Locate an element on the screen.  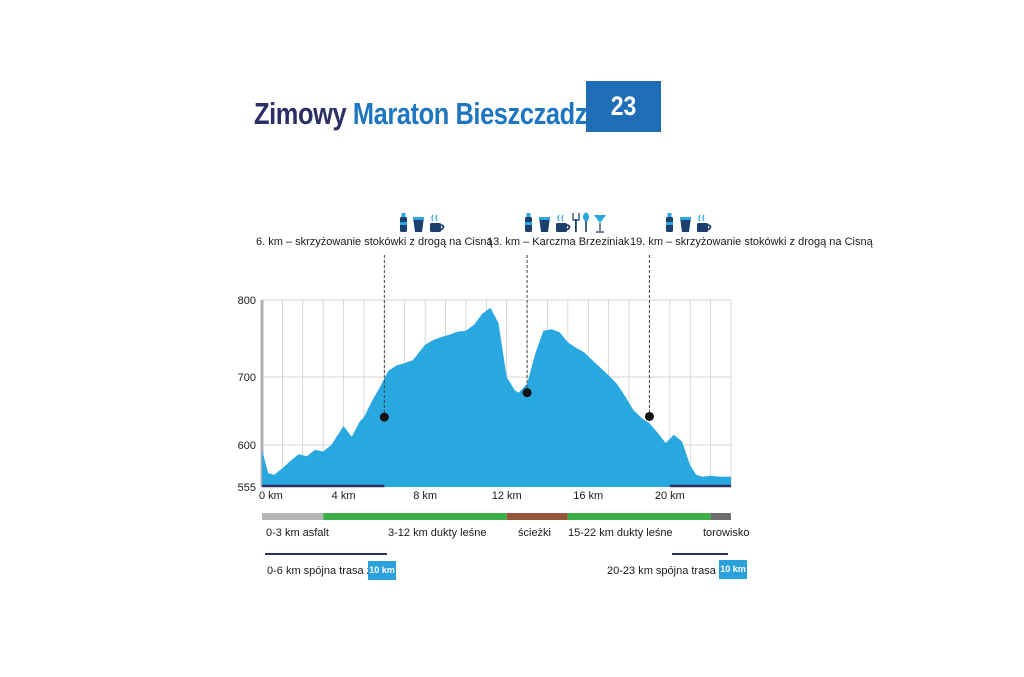
shared-route-label-end: 20-23 km spójna trasa z is located at coordinates (666, 571).